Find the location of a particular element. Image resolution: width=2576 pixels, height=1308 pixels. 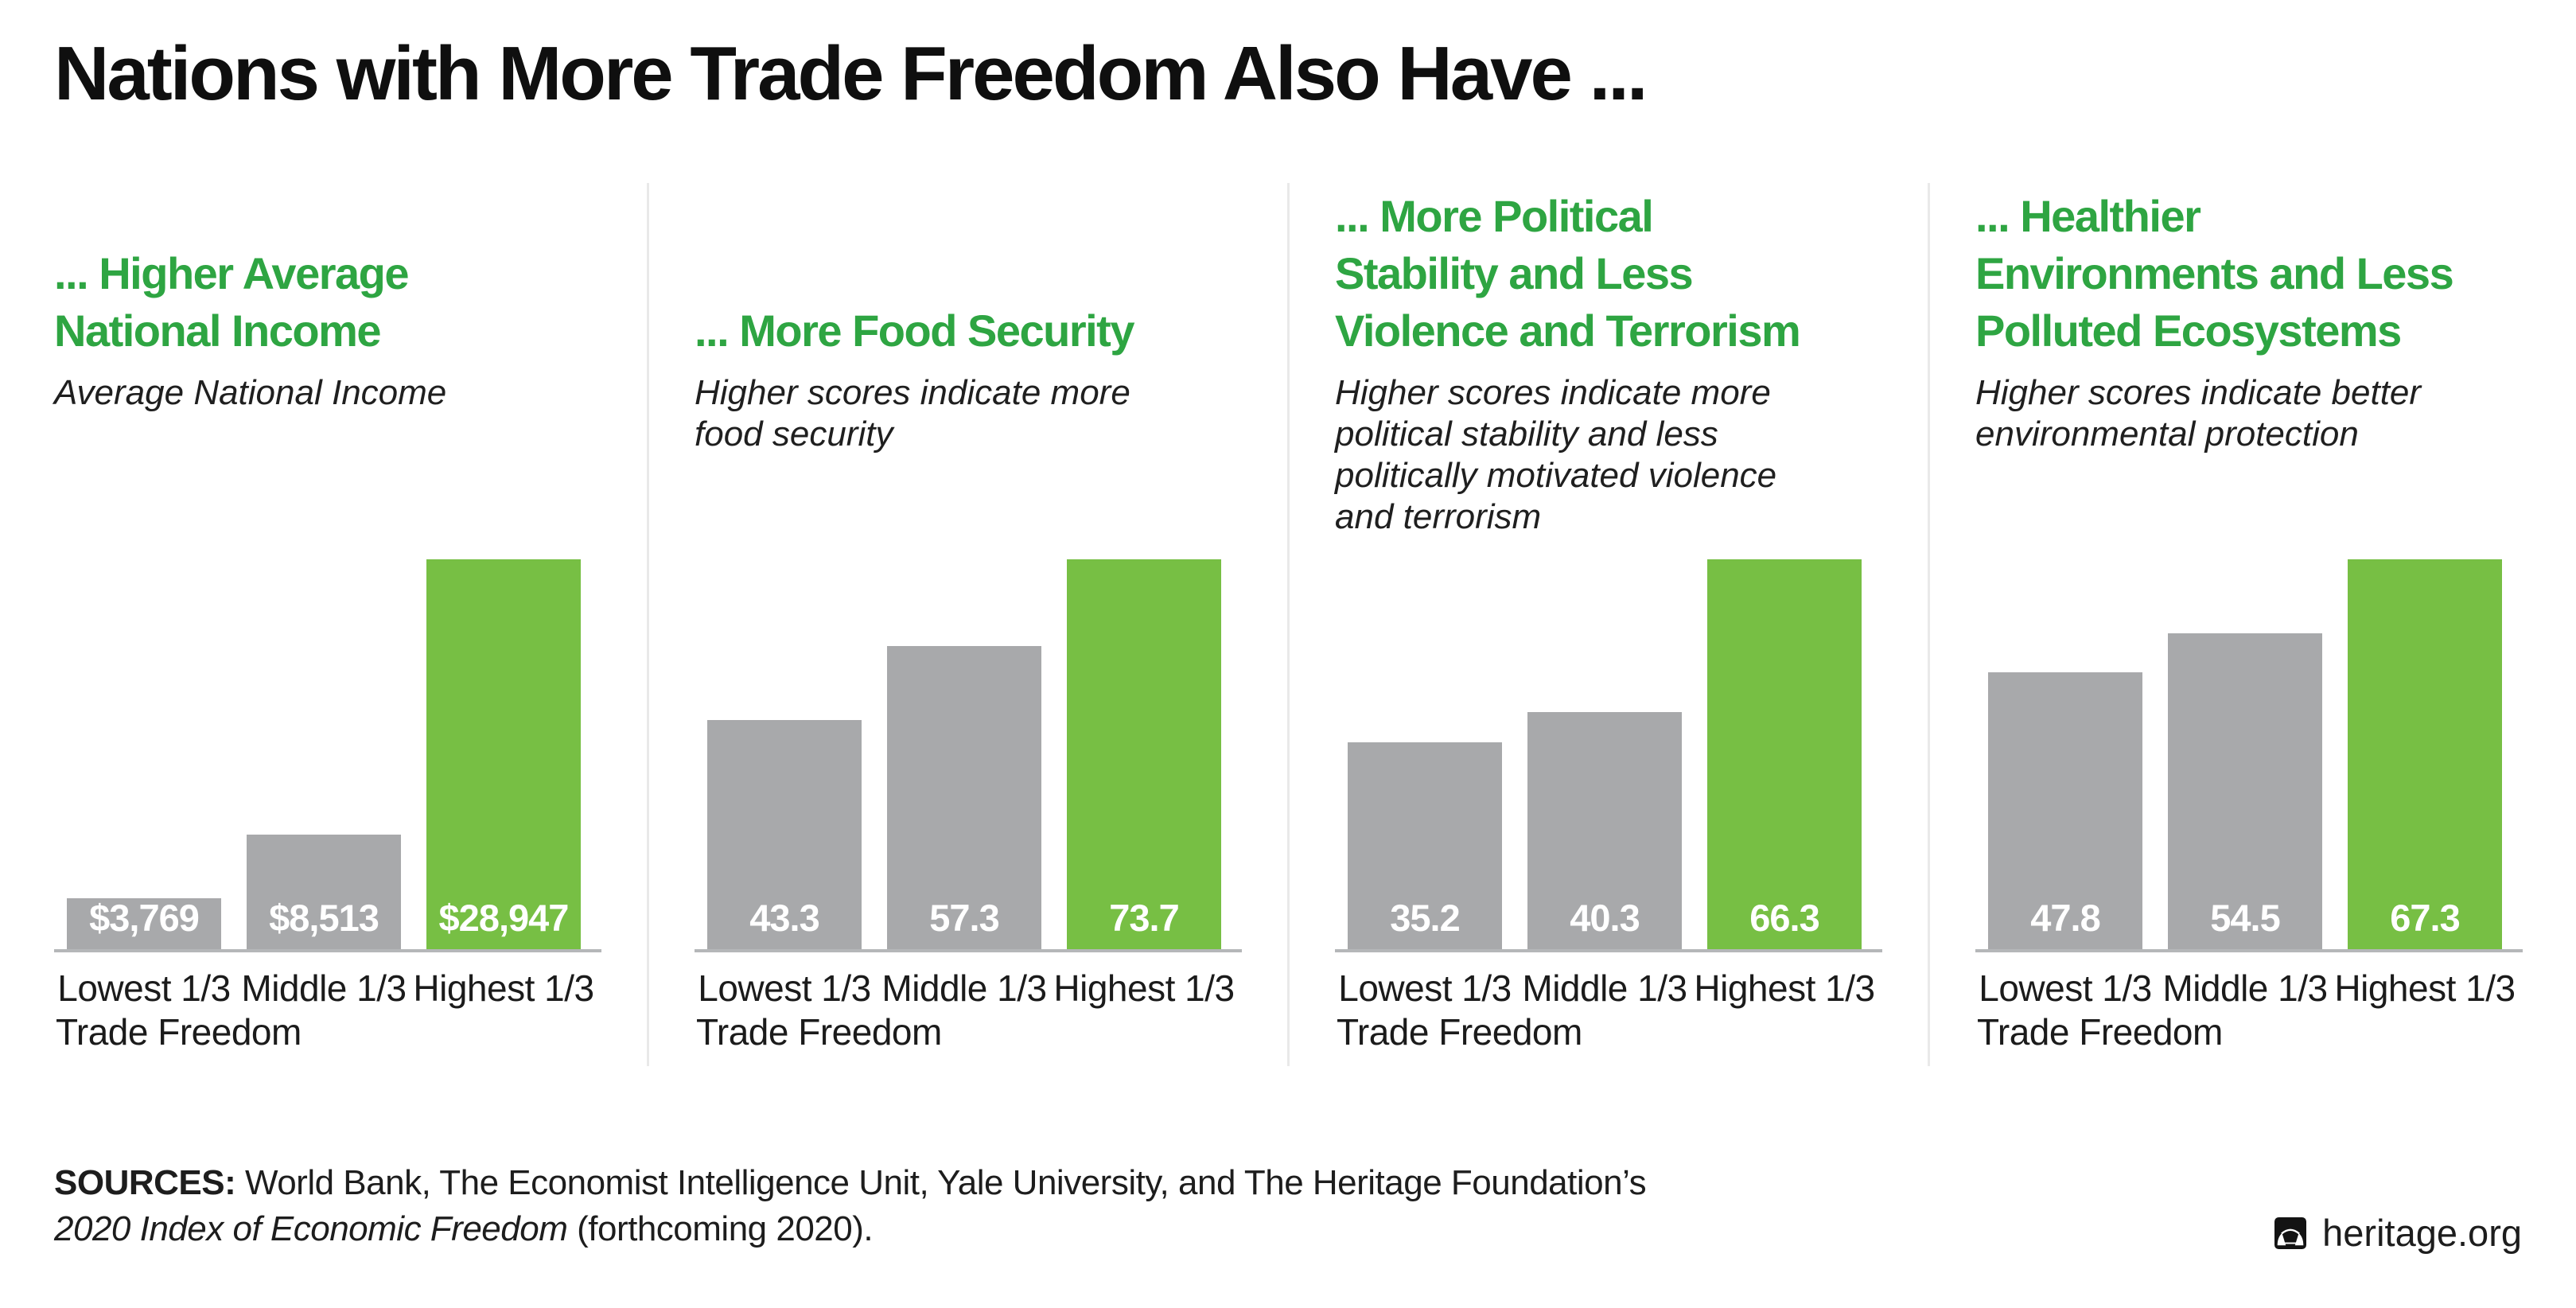

bar-highest-1-3: 73.7 is located at coordinates (1144, 754).